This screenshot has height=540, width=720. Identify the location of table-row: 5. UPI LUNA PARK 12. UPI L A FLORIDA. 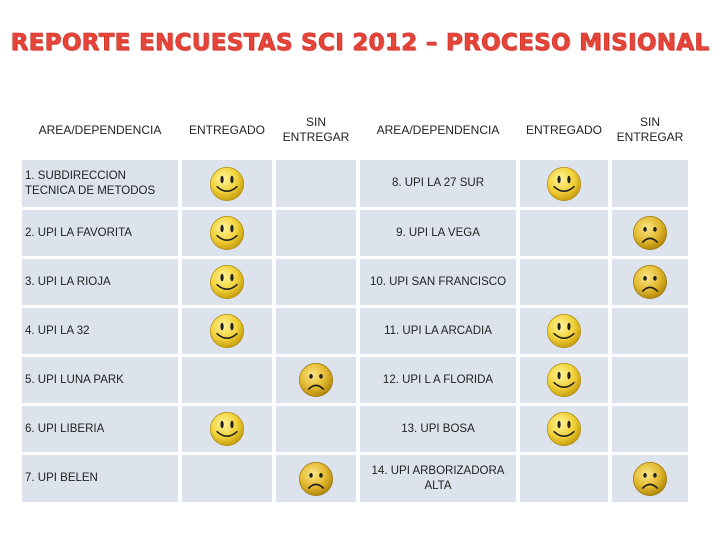
(355, 380).